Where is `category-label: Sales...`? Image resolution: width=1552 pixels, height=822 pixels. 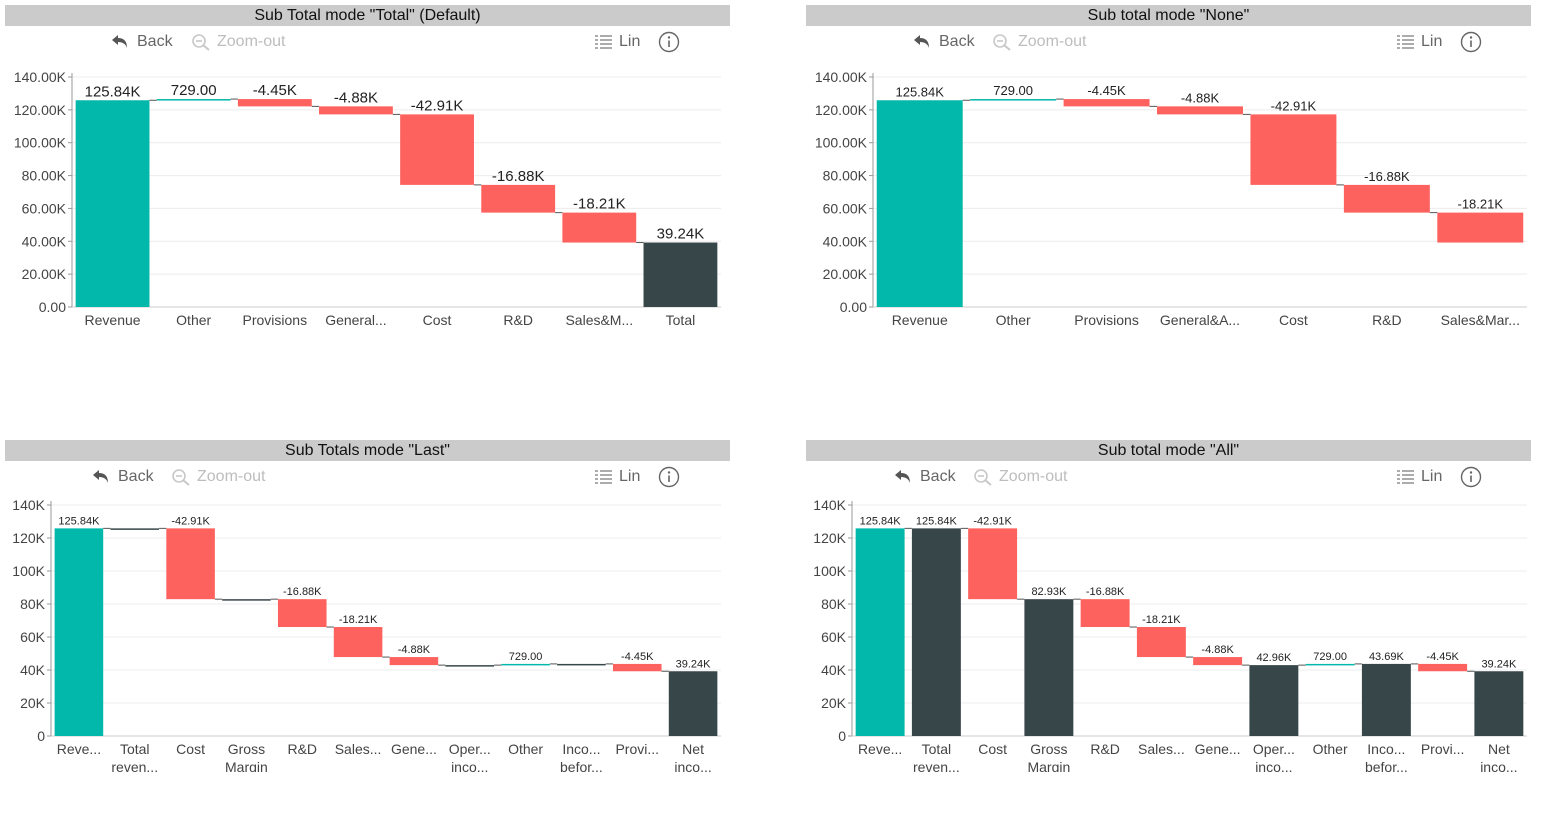 category-label: Sales... is located at coordinates (1161, 749).